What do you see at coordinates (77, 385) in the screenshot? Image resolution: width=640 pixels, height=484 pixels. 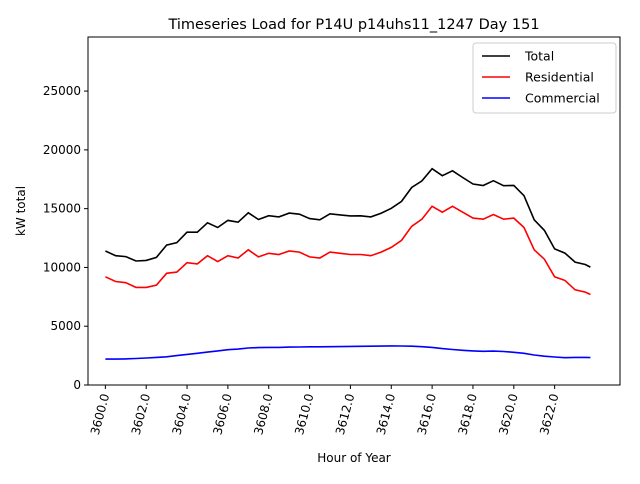 I see `y-tick-label: 0` at bounding box center [77, 385].